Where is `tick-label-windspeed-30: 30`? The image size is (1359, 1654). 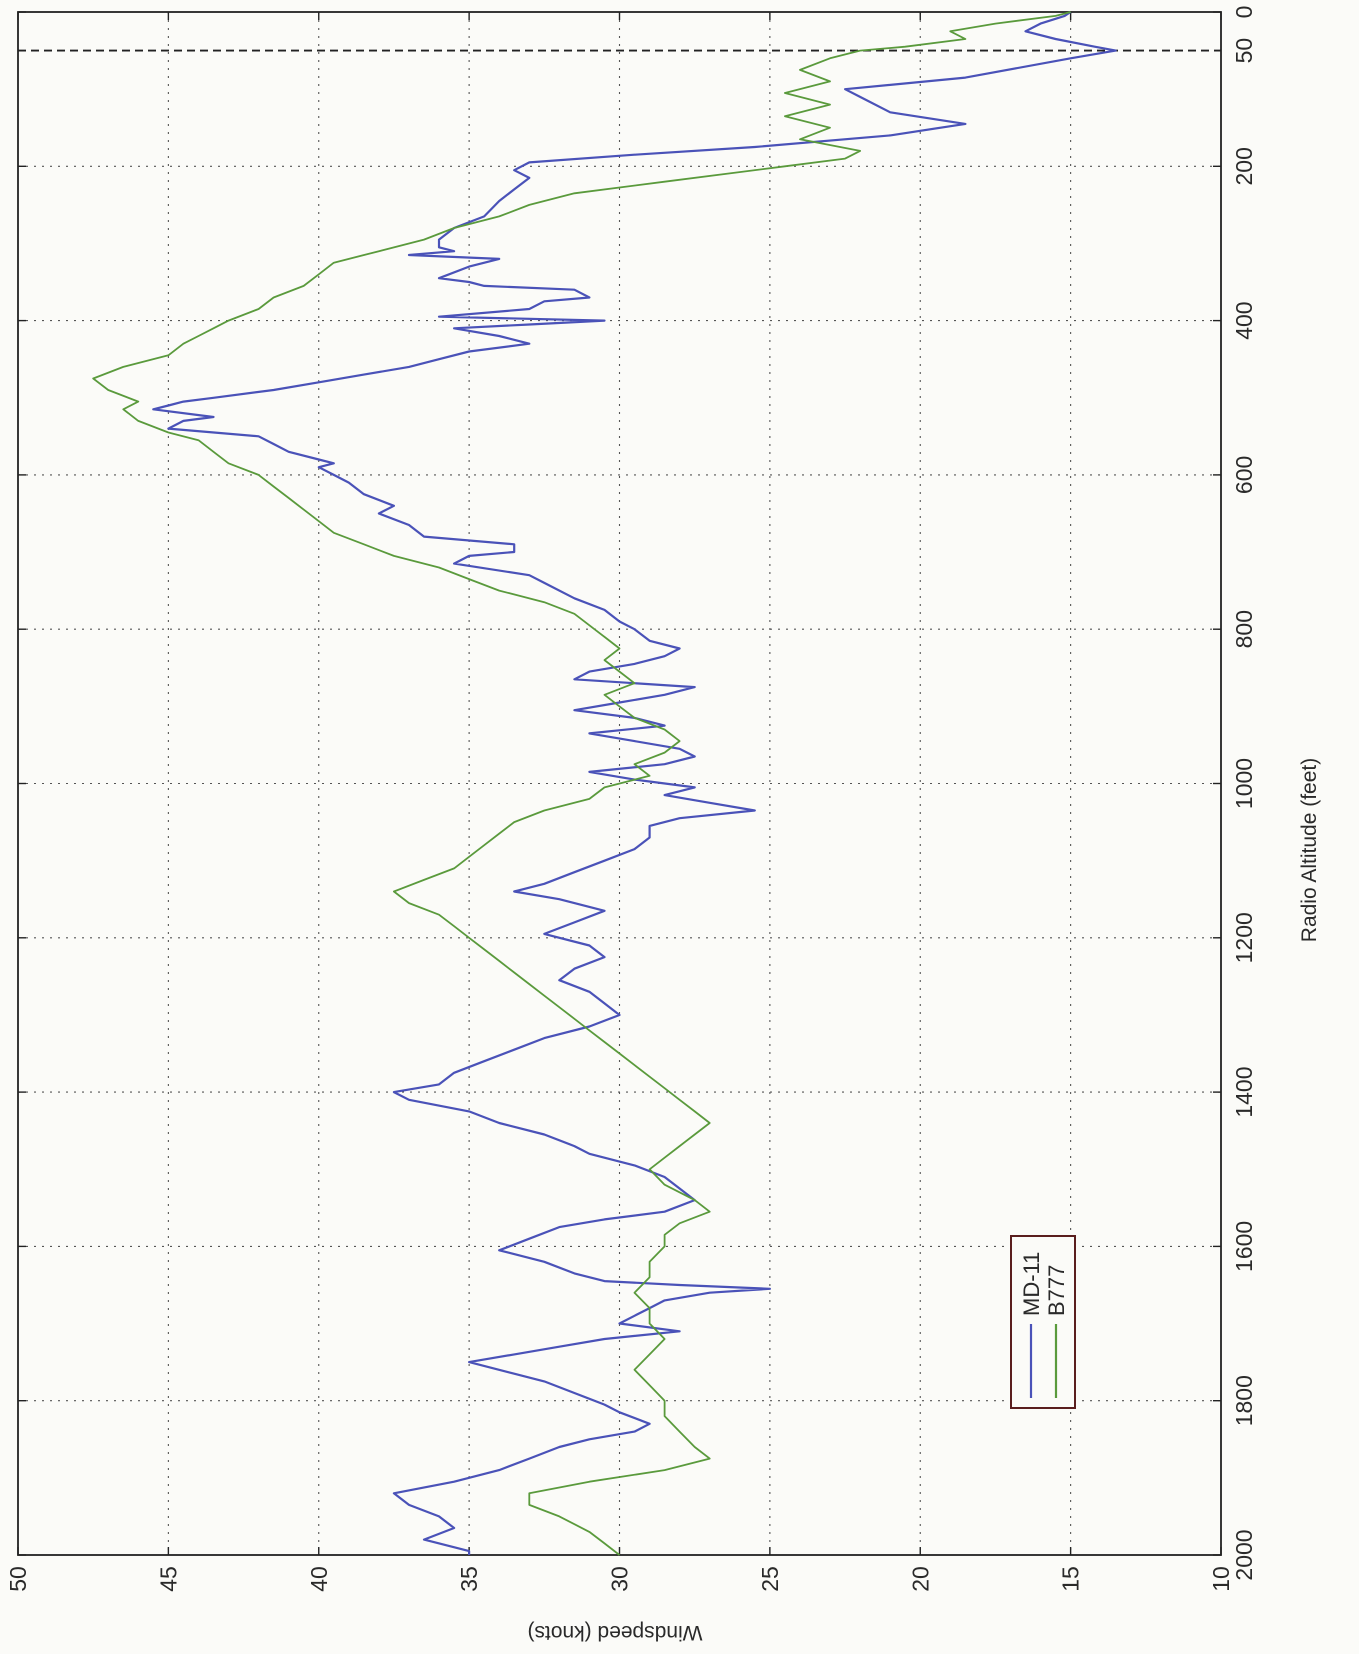 tick-label-windspeed-30: 30 is located at coordinates (620, 1579).